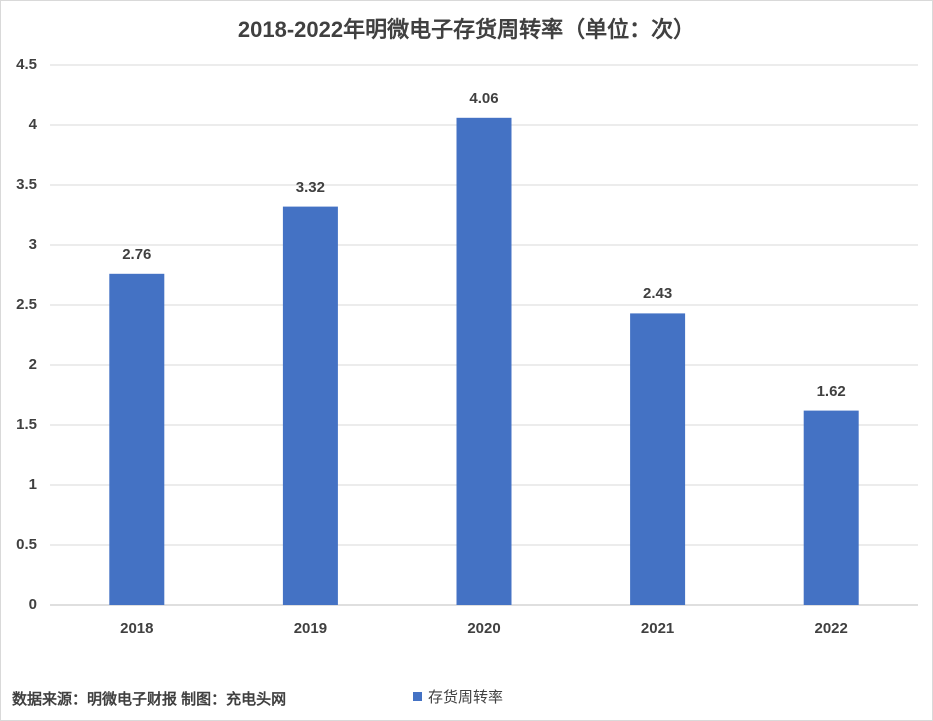 The height and width of the screenshot is (721, 933). I want to click on legend-swatch, so click(417, 696).